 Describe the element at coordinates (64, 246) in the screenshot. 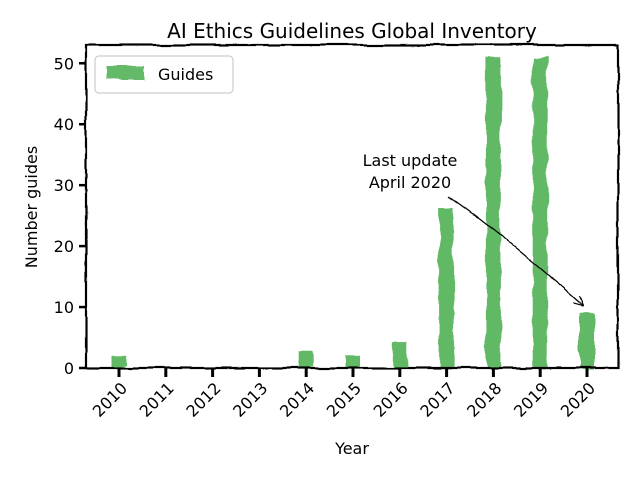

I see `y-tick-label-20: 20` at that location.